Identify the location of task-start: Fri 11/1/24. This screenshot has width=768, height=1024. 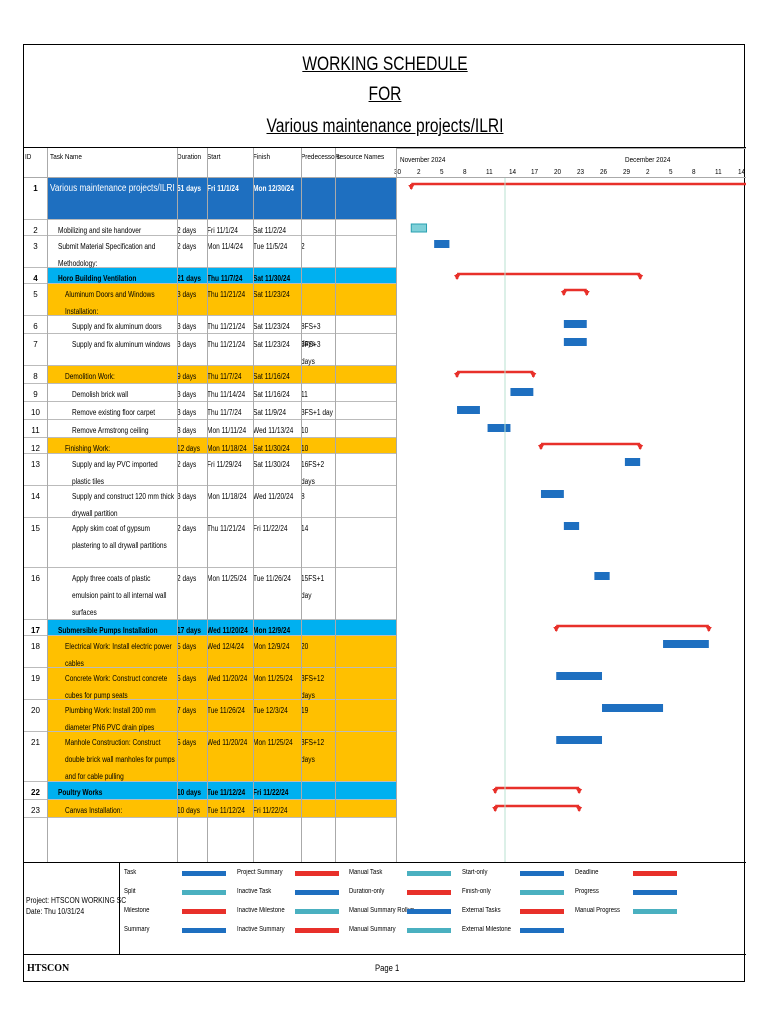
(222, 230).